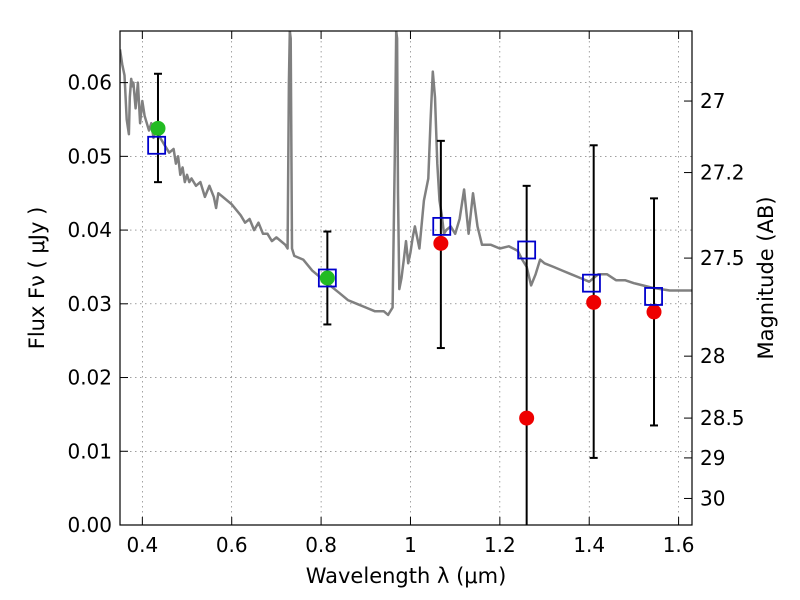  Describe the element at coordinates (89, 304) in the screenshot. I see `y-tick-label: 0.03` at that location.